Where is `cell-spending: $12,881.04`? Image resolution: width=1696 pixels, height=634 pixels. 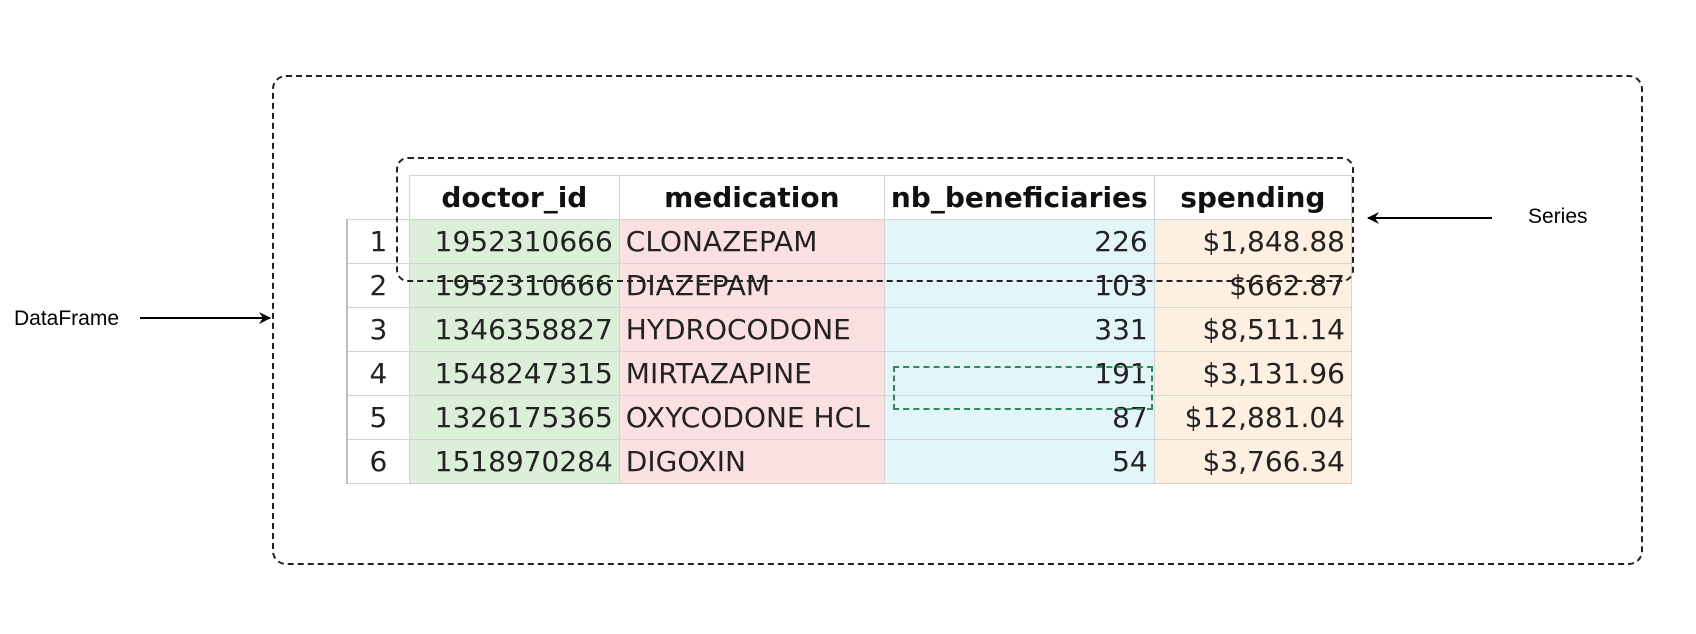
cell-spending: $12,881.04 is located at coordinates (1253, 417).